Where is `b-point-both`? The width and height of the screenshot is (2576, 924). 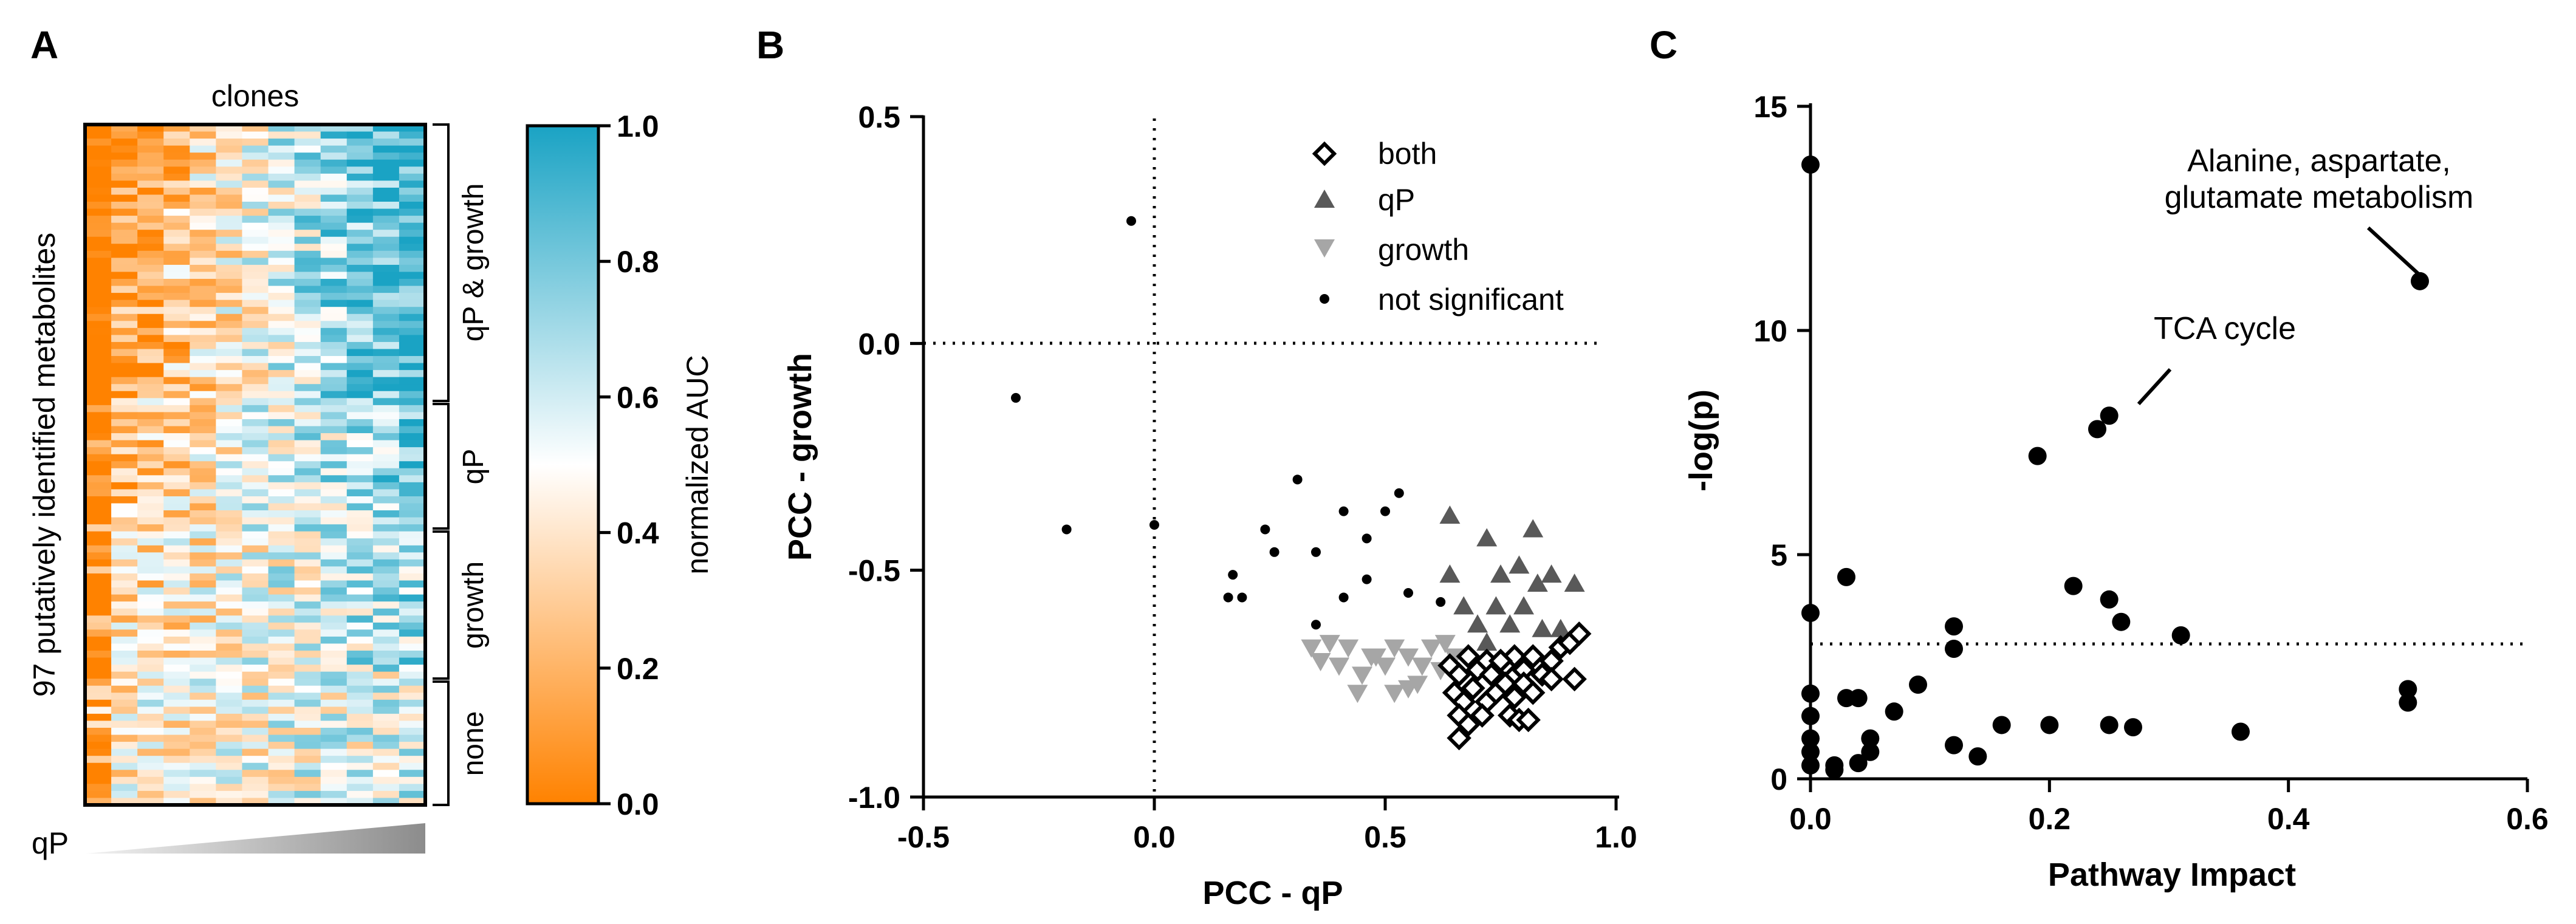 b-point-both is located at coordinates (1514, 697).